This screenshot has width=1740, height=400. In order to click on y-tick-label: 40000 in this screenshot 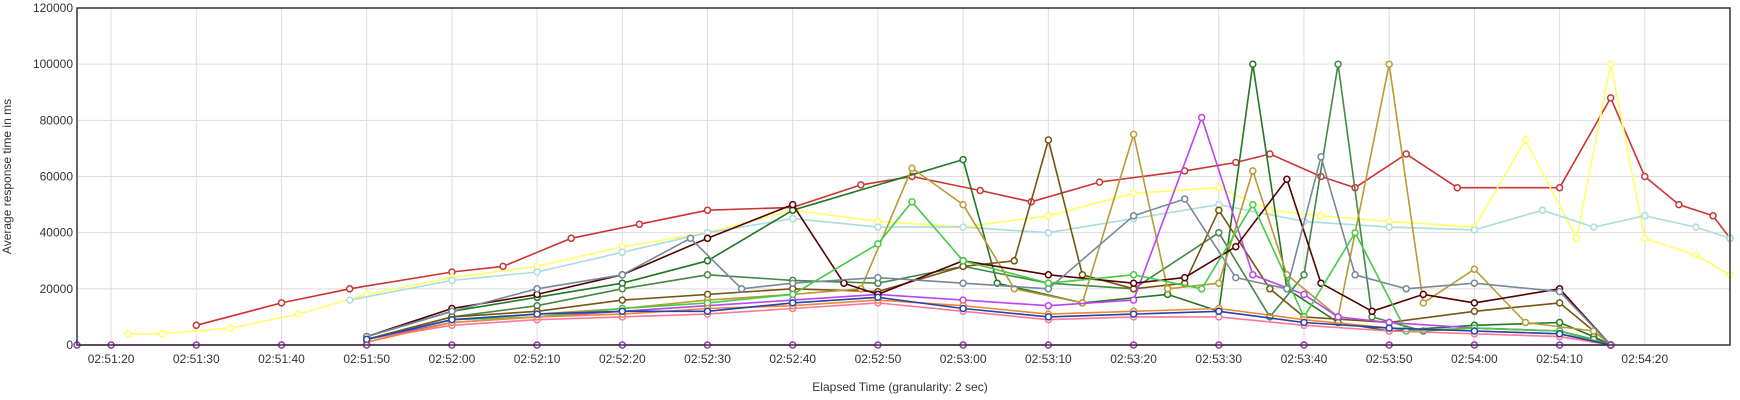, I will do `click(57, 233)`.